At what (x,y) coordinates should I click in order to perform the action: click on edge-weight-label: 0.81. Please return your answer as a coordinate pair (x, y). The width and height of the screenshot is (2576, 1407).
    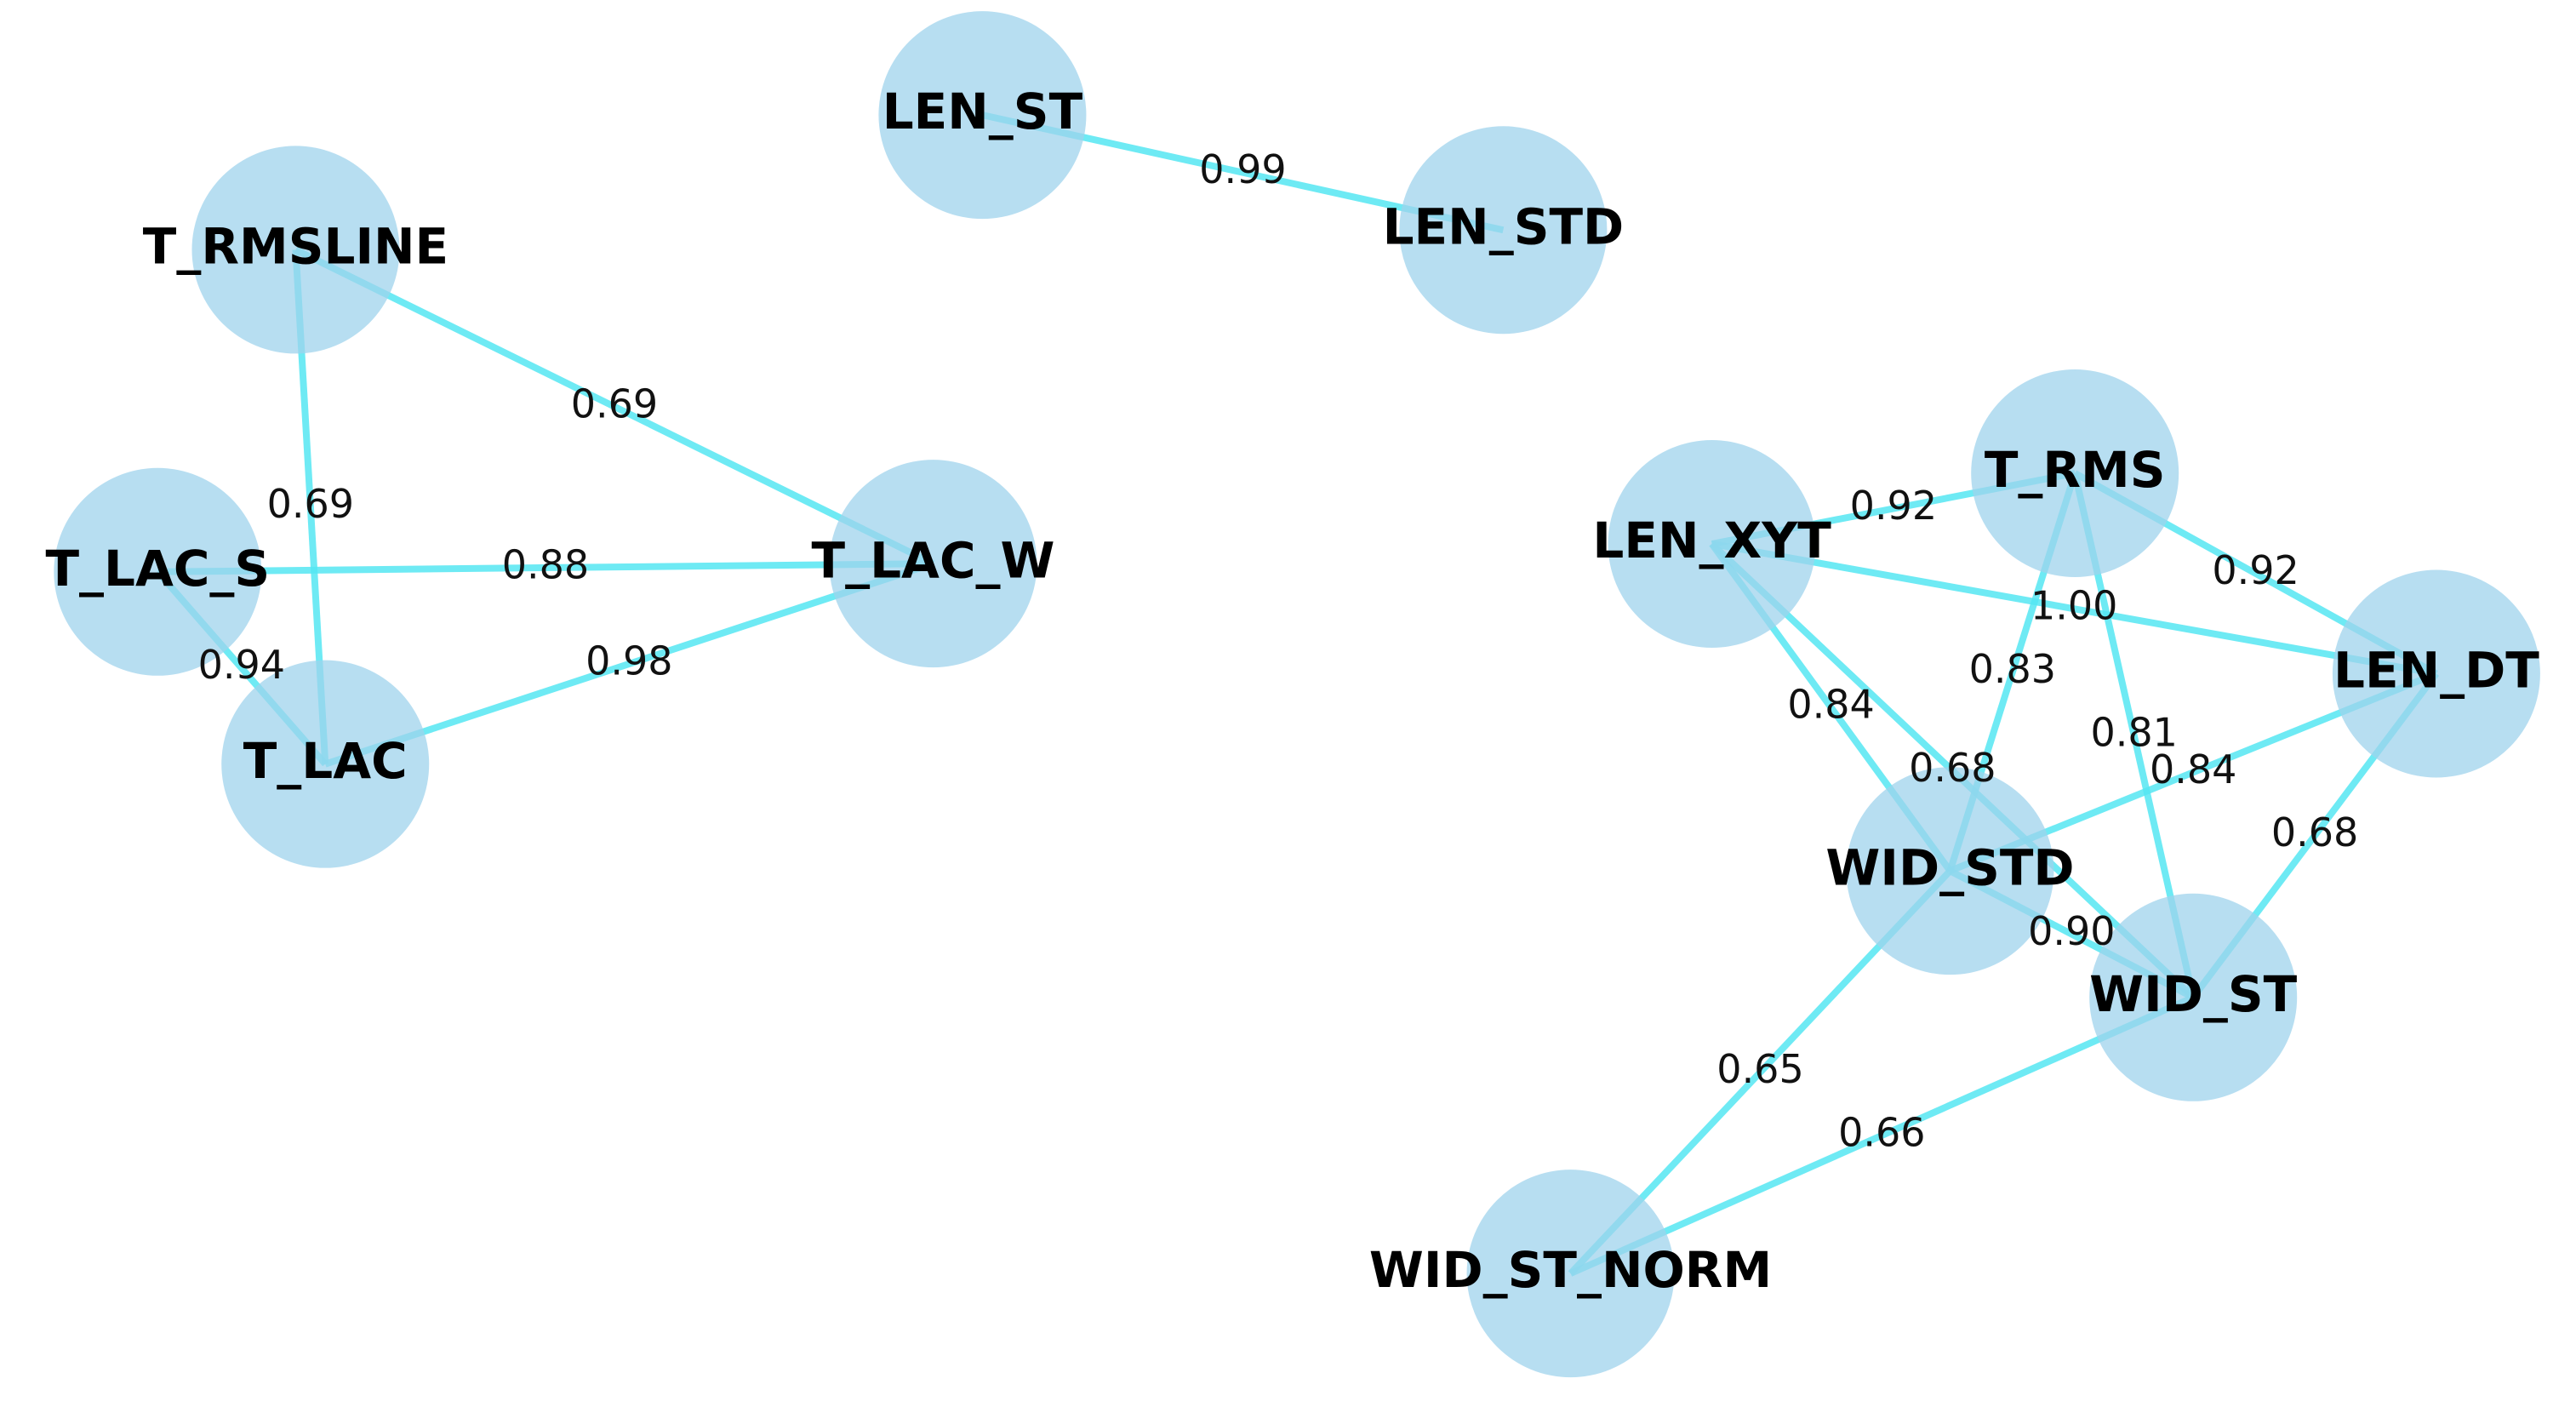
    Looking at the image, I should click on (2133, 732).